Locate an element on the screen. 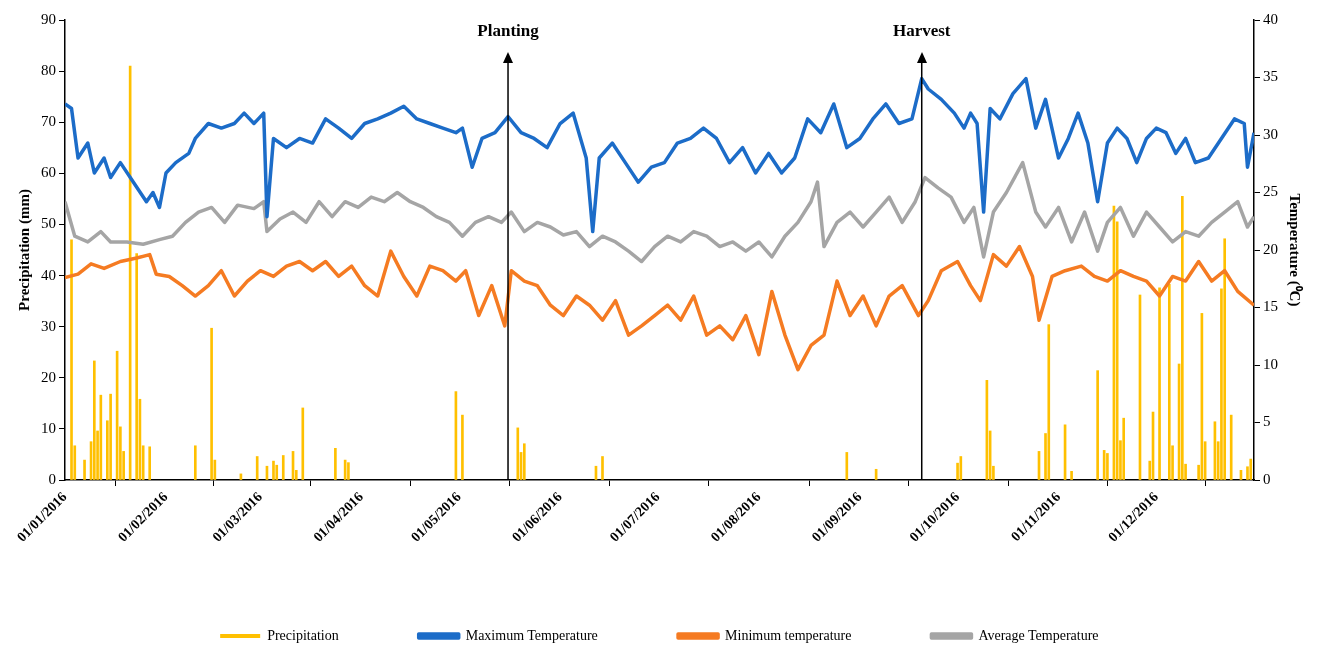 This screenshot has height=663, width=1323. y2-tick-label: 40 is located at coordinates (1270, 18).